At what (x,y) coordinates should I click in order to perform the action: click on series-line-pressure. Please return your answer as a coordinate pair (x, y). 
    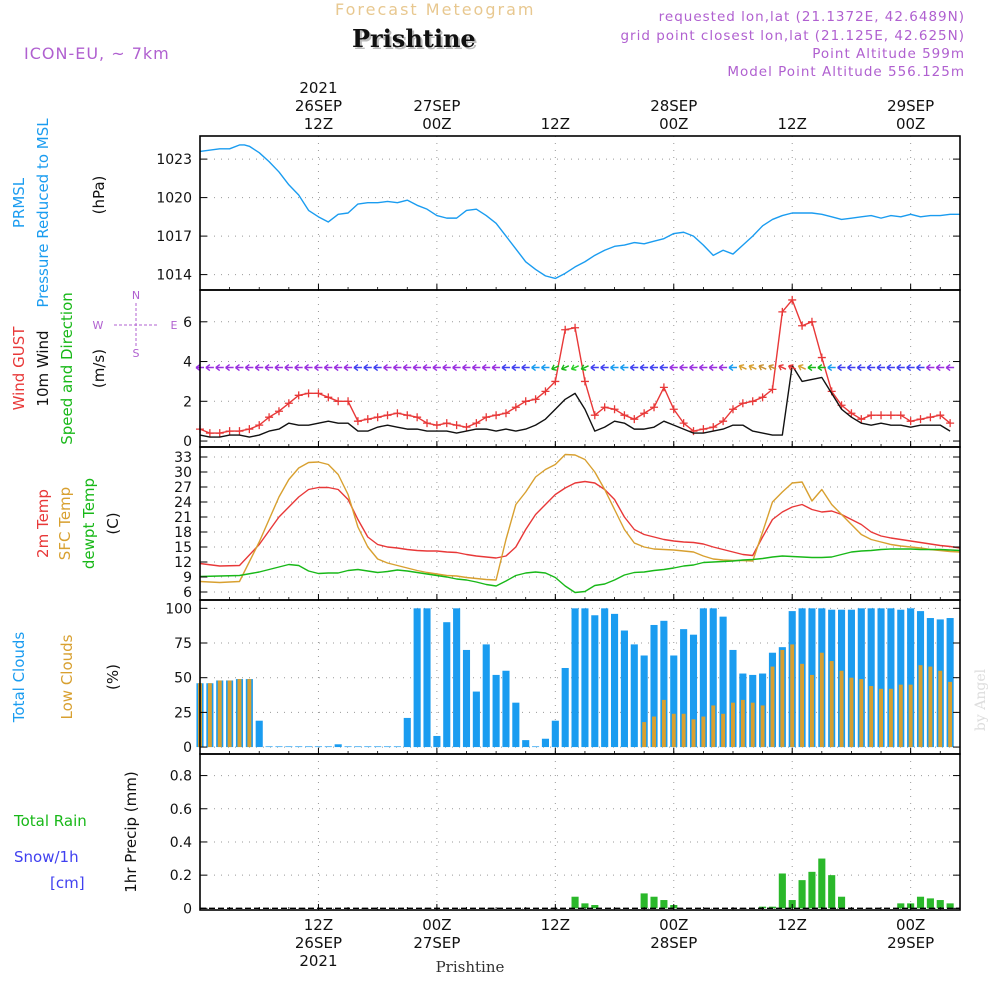
    Looking at the image, I should click on (579, 212).